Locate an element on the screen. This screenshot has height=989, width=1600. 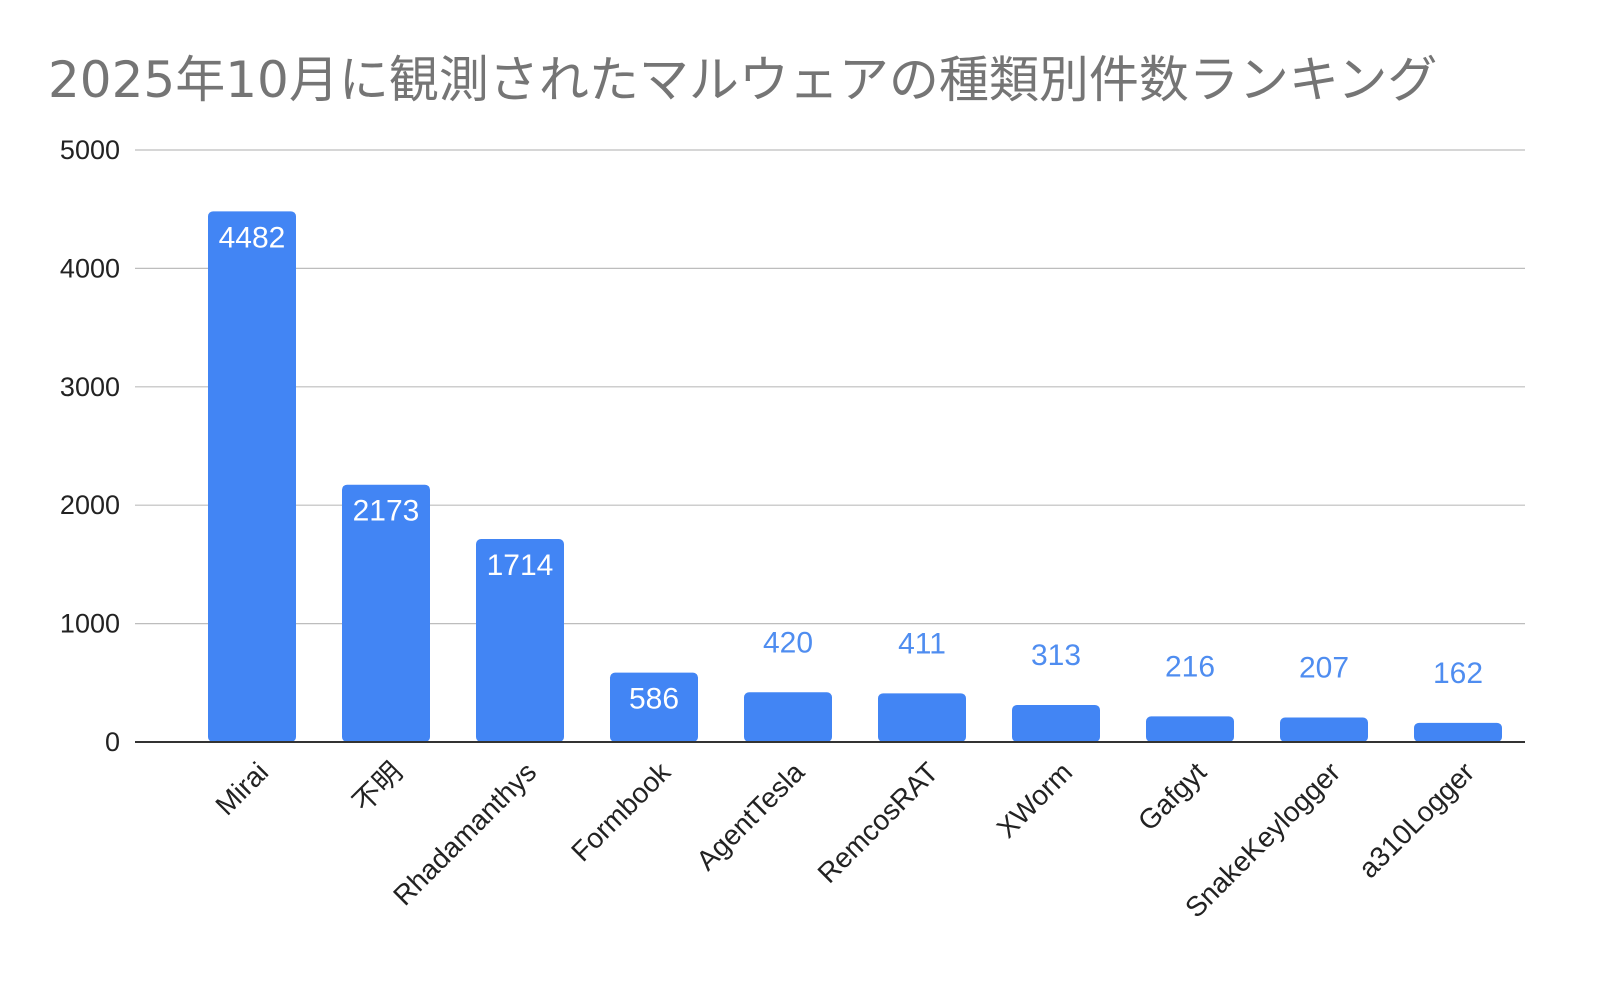
data-label-AgentTesla: 420 is located at coordinates (788, 642).